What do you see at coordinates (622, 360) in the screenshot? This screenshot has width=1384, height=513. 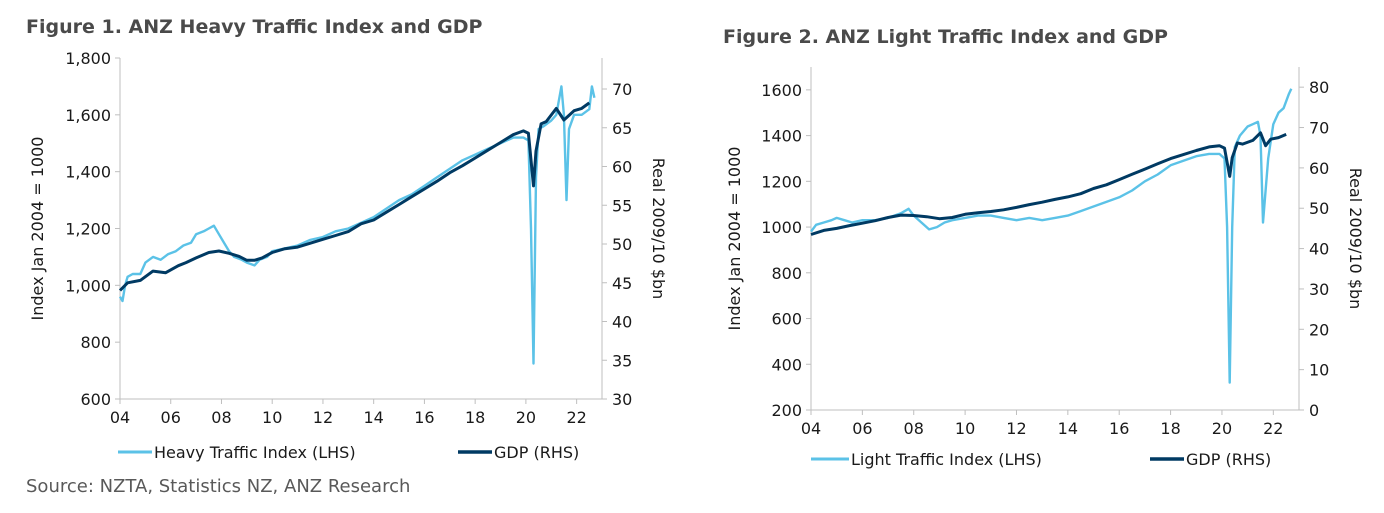 I see `chart1-y2-tick-label: 35` at bounding box center [622, 360].